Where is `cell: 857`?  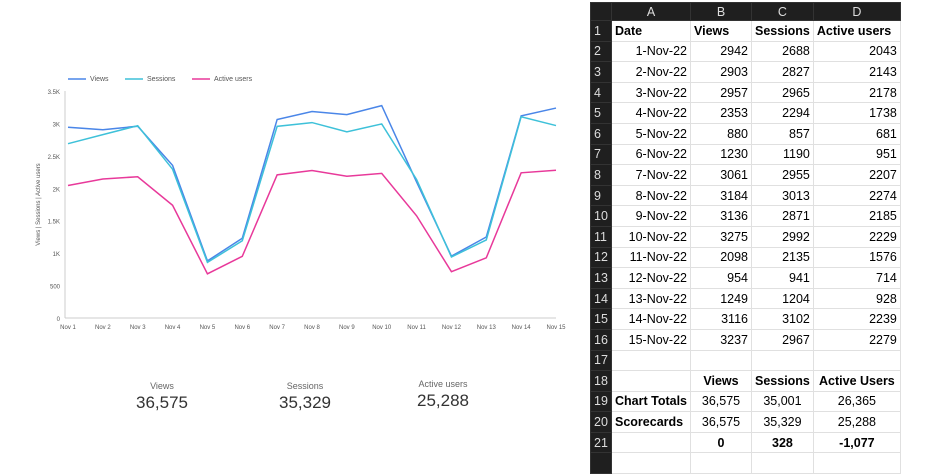 cell: 857 is located at coordinates (782, 133).